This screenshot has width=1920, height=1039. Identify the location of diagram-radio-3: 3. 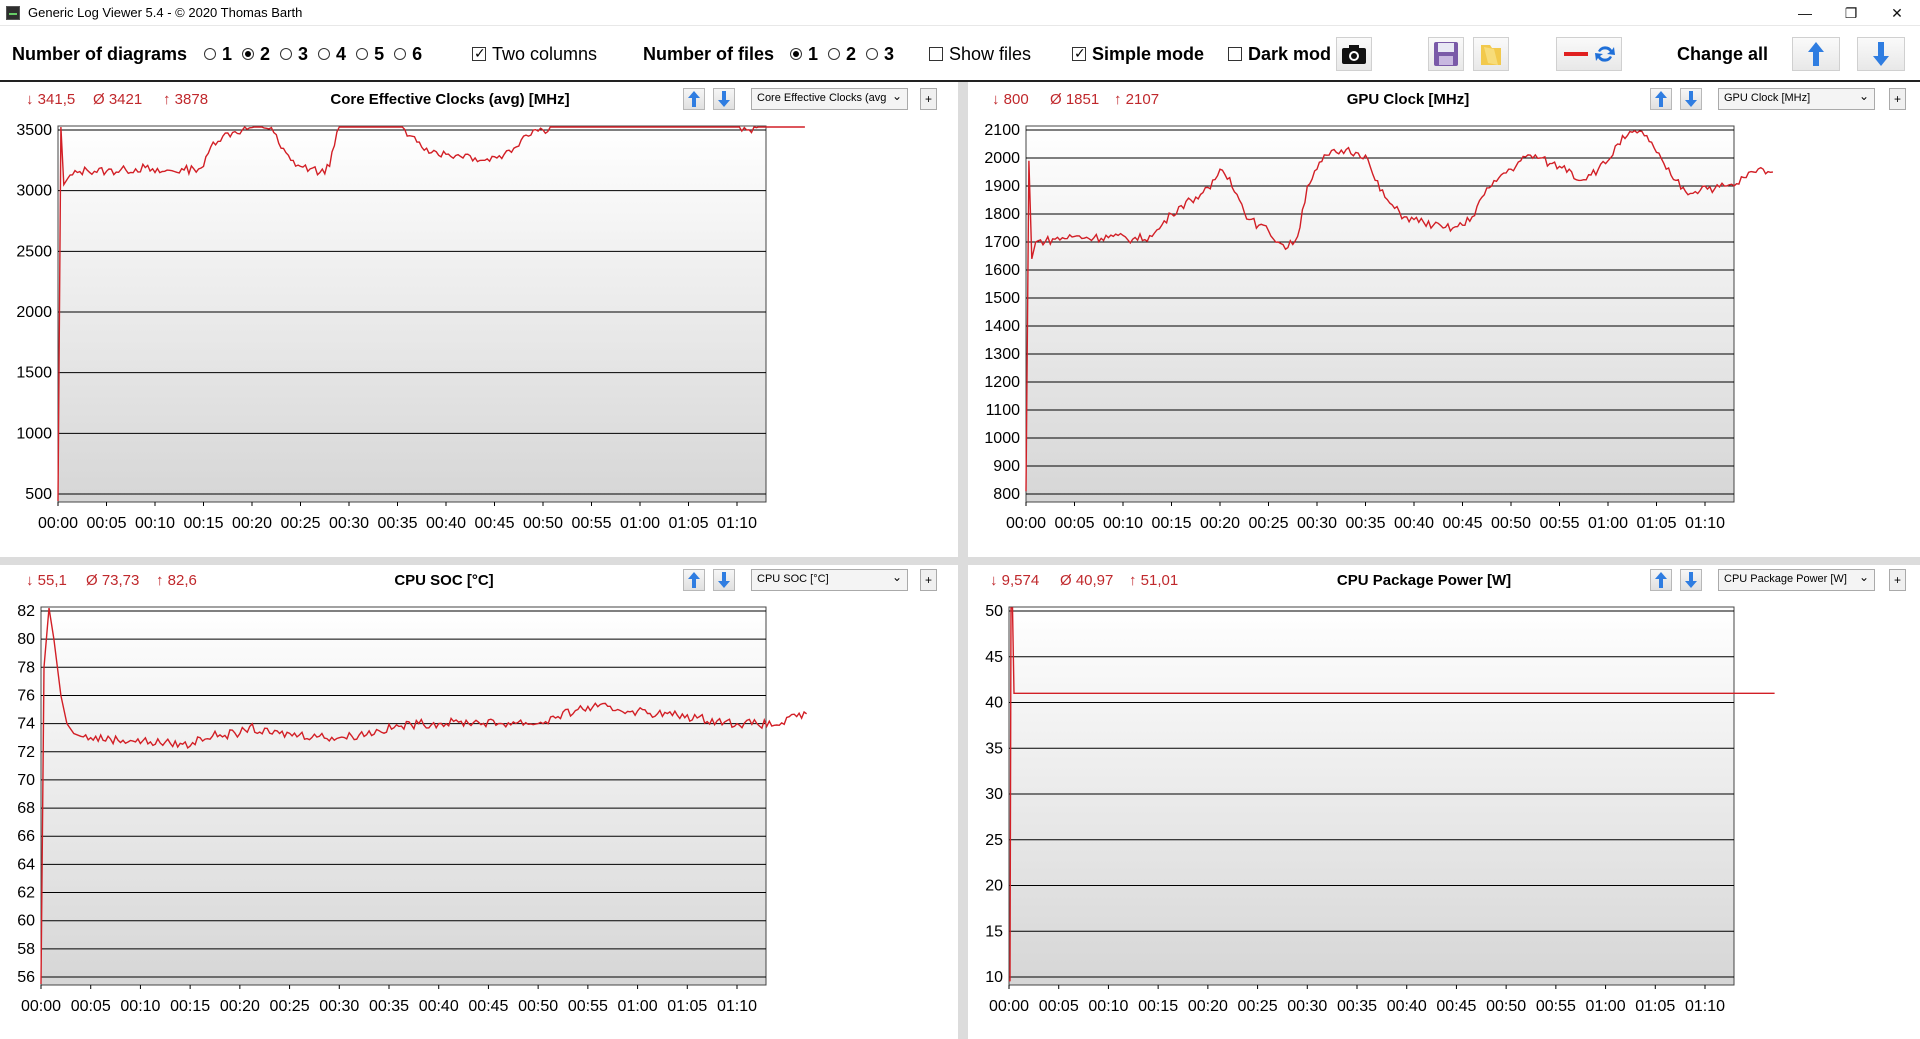
(294, 54).